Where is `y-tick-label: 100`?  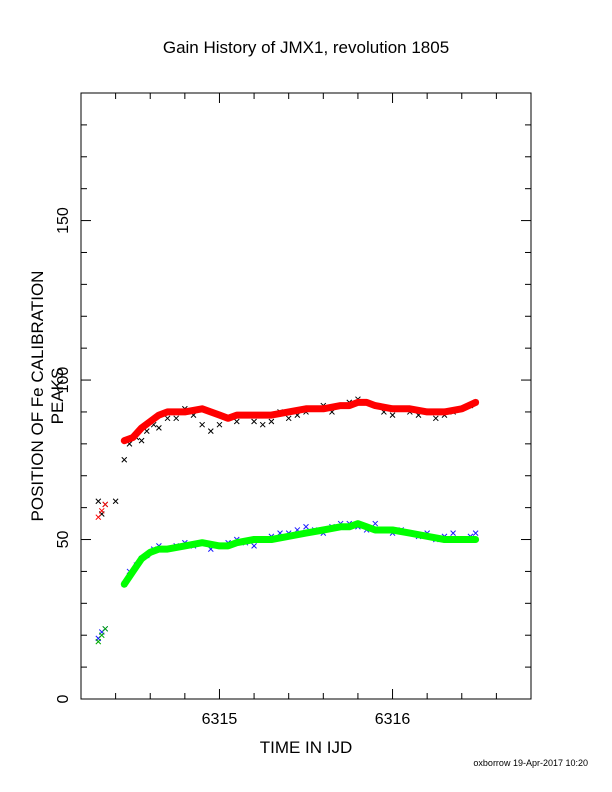 y-tick-label: 100 is located at coordinates (63, 380).